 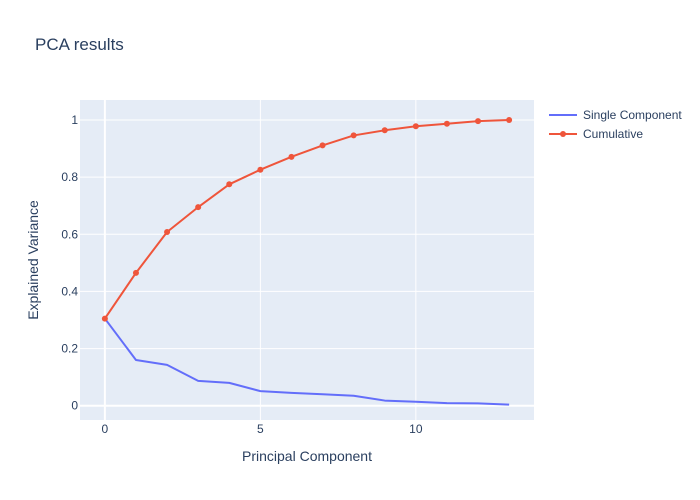 I want to click on legend-item-cumulative: Cumulative, so click(x=596, y=134).